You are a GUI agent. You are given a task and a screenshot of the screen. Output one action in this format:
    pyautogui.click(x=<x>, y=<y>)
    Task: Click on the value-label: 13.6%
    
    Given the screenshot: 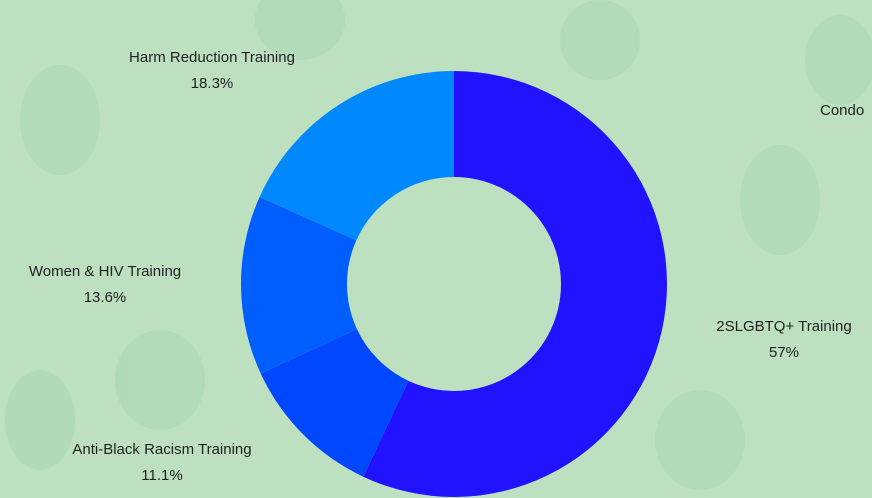 What is the action you would take?
    pyautogui.click(x=105, y=297)
    